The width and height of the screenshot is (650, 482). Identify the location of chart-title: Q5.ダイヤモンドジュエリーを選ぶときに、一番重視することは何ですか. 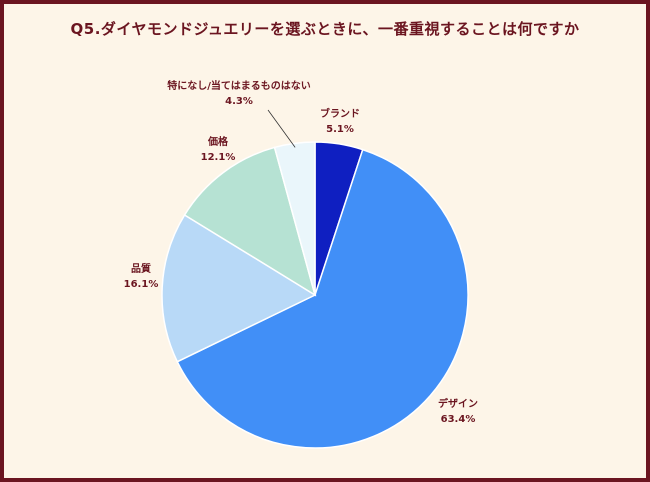
(325, 29).